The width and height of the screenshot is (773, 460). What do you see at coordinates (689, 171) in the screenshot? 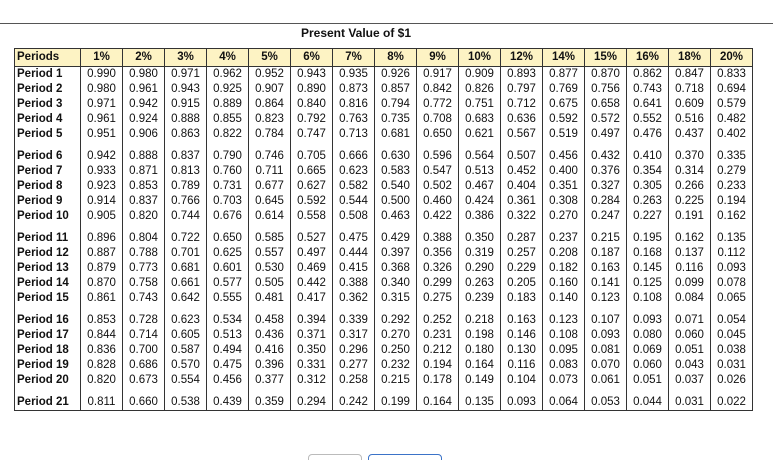
I see `cell: 0.314` at bounding box center [689, 171].